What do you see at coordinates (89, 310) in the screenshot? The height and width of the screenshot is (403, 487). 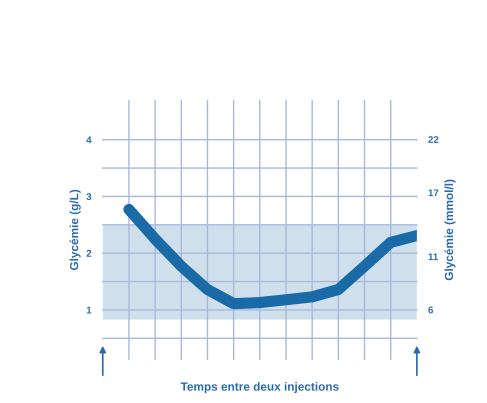 I see `y-tick-label: 1` at bounding box center [89, 310].